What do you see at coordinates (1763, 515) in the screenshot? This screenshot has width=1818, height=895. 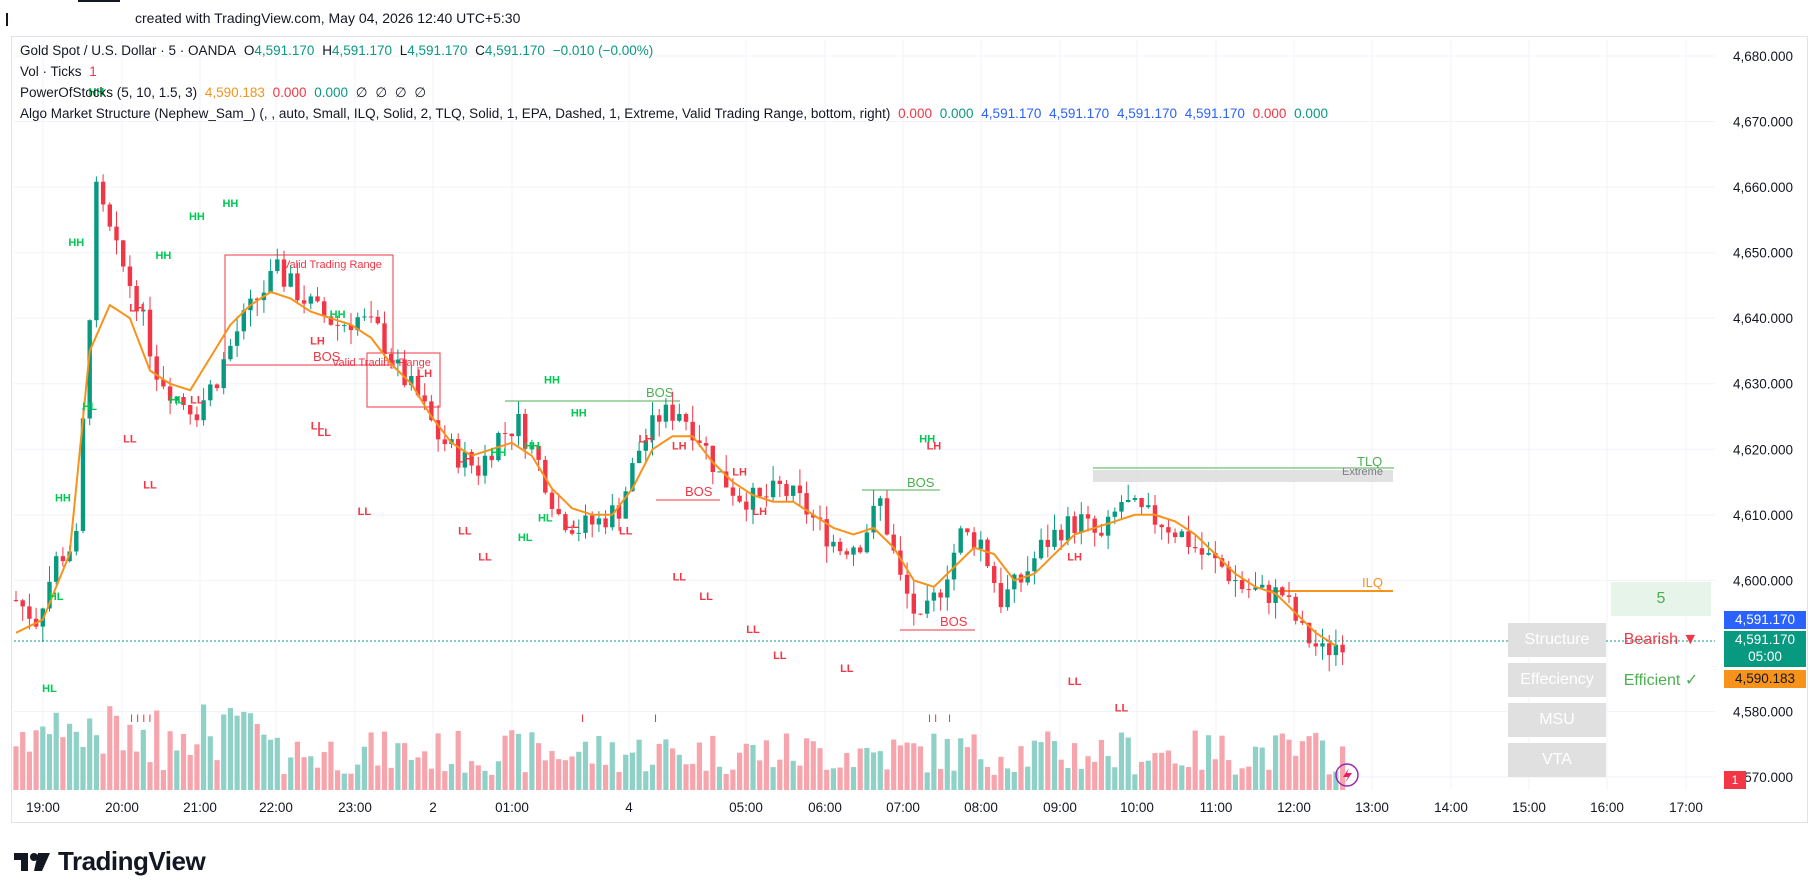 I see `price-axis-label: 4,610.000` at bounding box center [1763, 515].